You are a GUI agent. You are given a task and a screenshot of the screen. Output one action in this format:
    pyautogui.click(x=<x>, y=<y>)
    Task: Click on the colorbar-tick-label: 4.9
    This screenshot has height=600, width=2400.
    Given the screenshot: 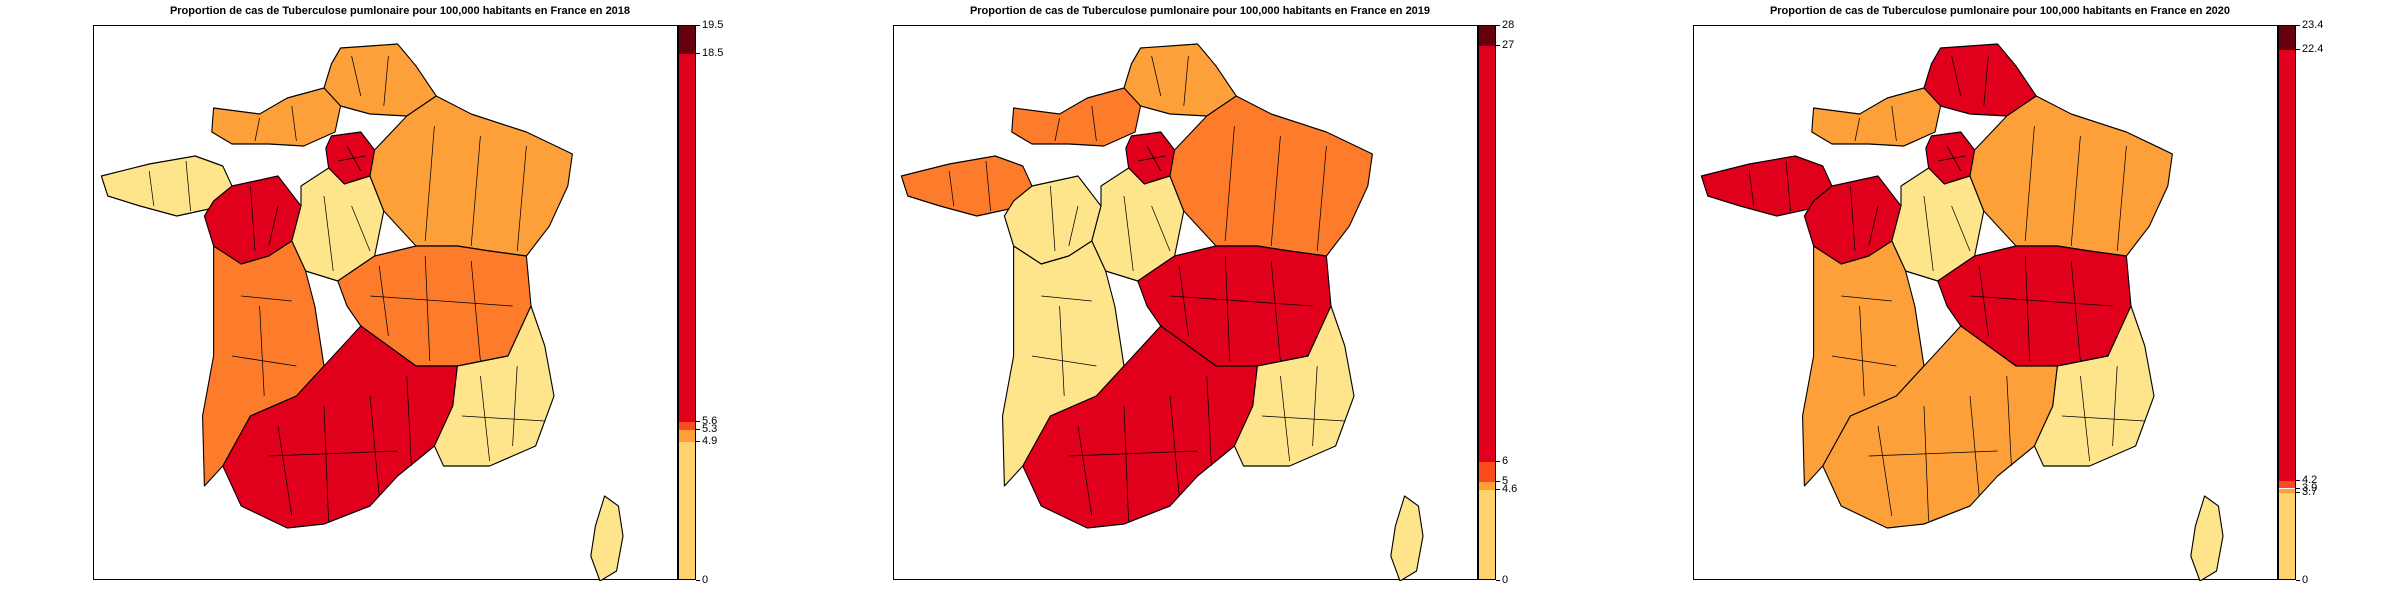 What is the action you would take?
    pyautogui.click(x=710, y=440)
    